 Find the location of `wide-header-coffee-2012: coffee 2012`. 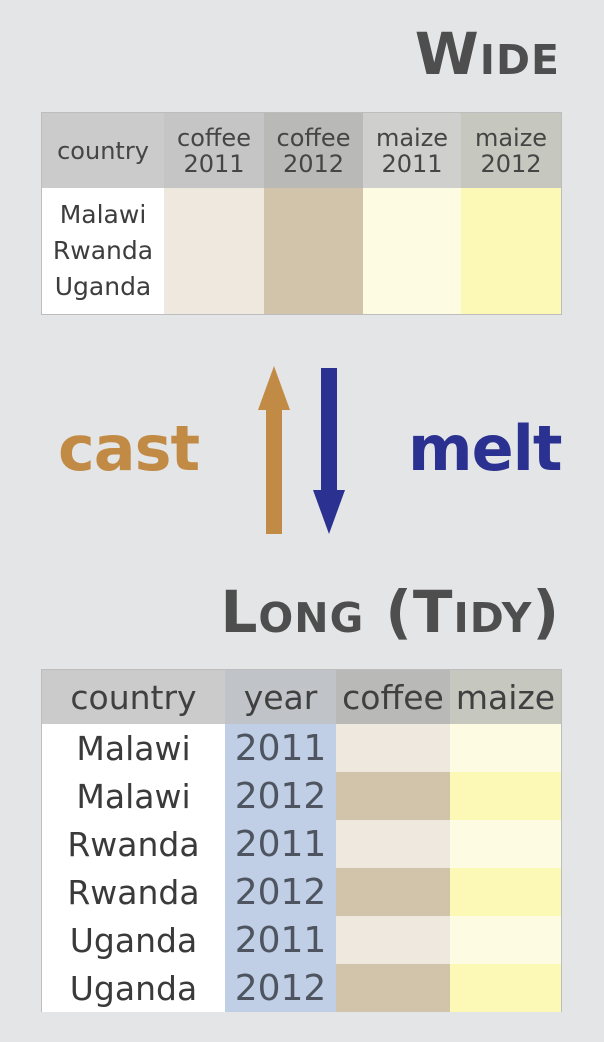

wide-header-coffee-2012: coffee 2012 is located at coordinates (313, 150).